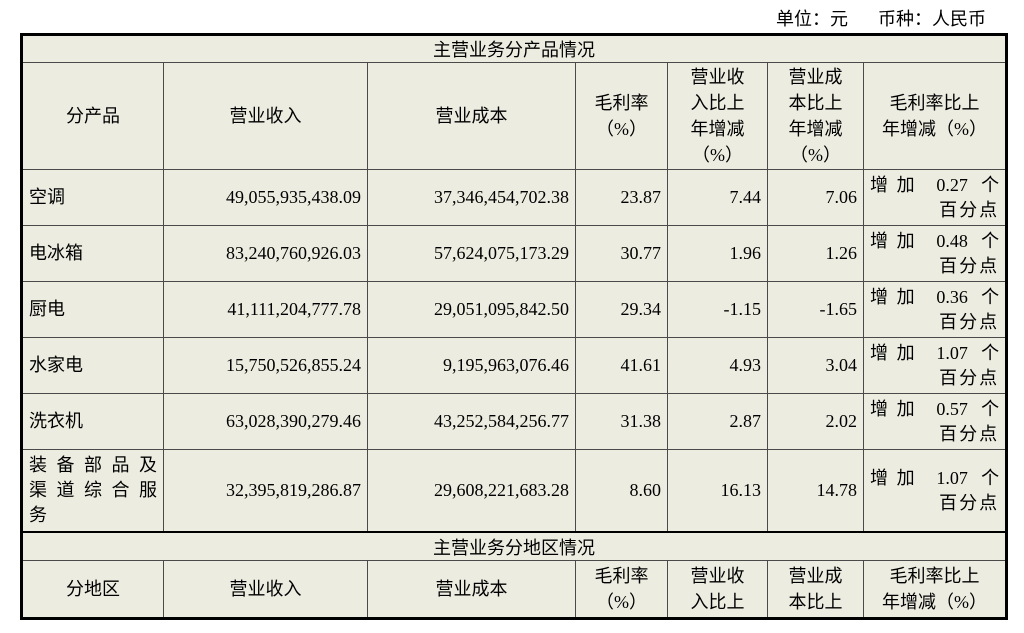 The image size is (1024, 633). I want to click on product-name: 电冰箱, so click(56, 253).